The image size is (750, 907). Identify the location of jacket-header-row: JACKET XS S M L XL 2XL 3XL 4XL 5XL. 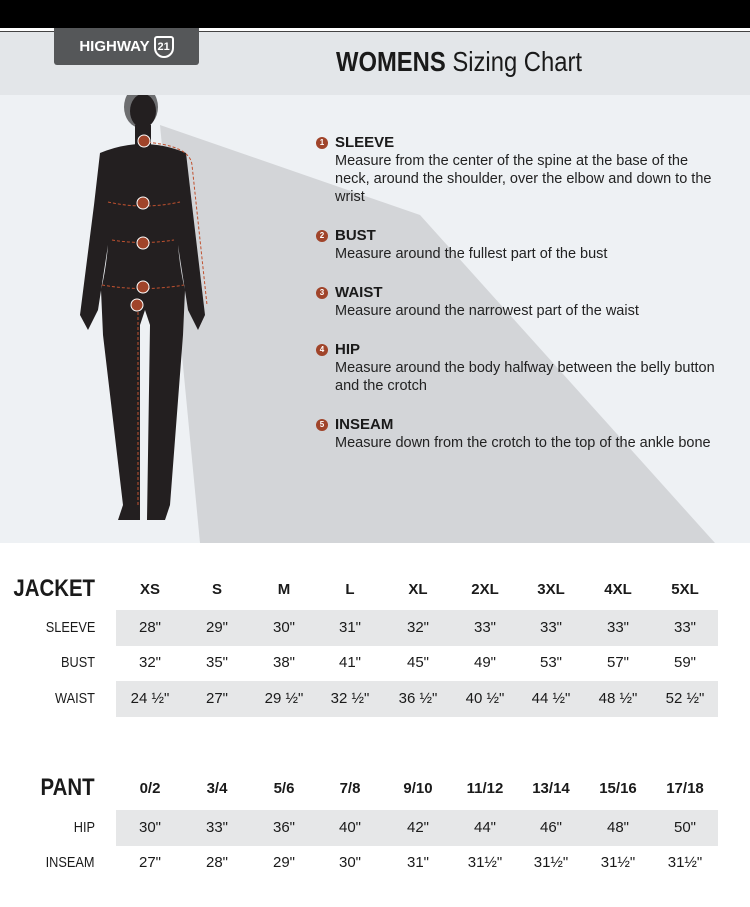
(375, 590).